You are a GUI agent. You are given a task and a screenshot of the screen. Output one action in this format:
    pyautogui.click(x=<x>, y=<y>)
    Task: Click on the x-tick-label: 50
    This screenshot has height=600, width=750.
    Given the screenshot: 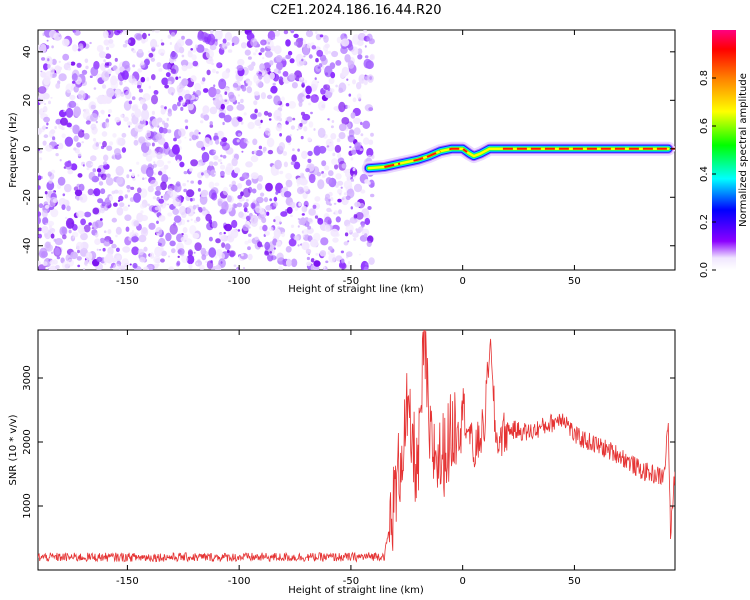 What is the action you would take?
    pyautogui.click(x=574, y=281)
    